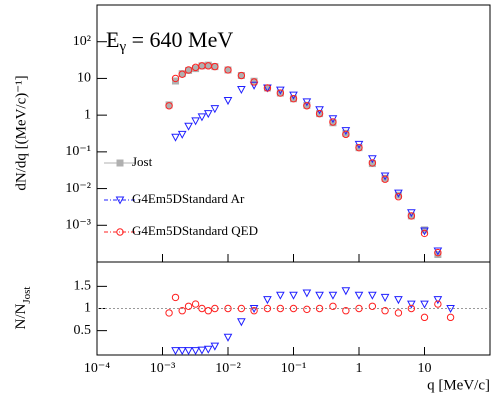 The image size is (503, 399). What do you see at coordinates (425, 368) in the screenshot?
I see `x-tick-label: 10` at bounding box center [425, 368].